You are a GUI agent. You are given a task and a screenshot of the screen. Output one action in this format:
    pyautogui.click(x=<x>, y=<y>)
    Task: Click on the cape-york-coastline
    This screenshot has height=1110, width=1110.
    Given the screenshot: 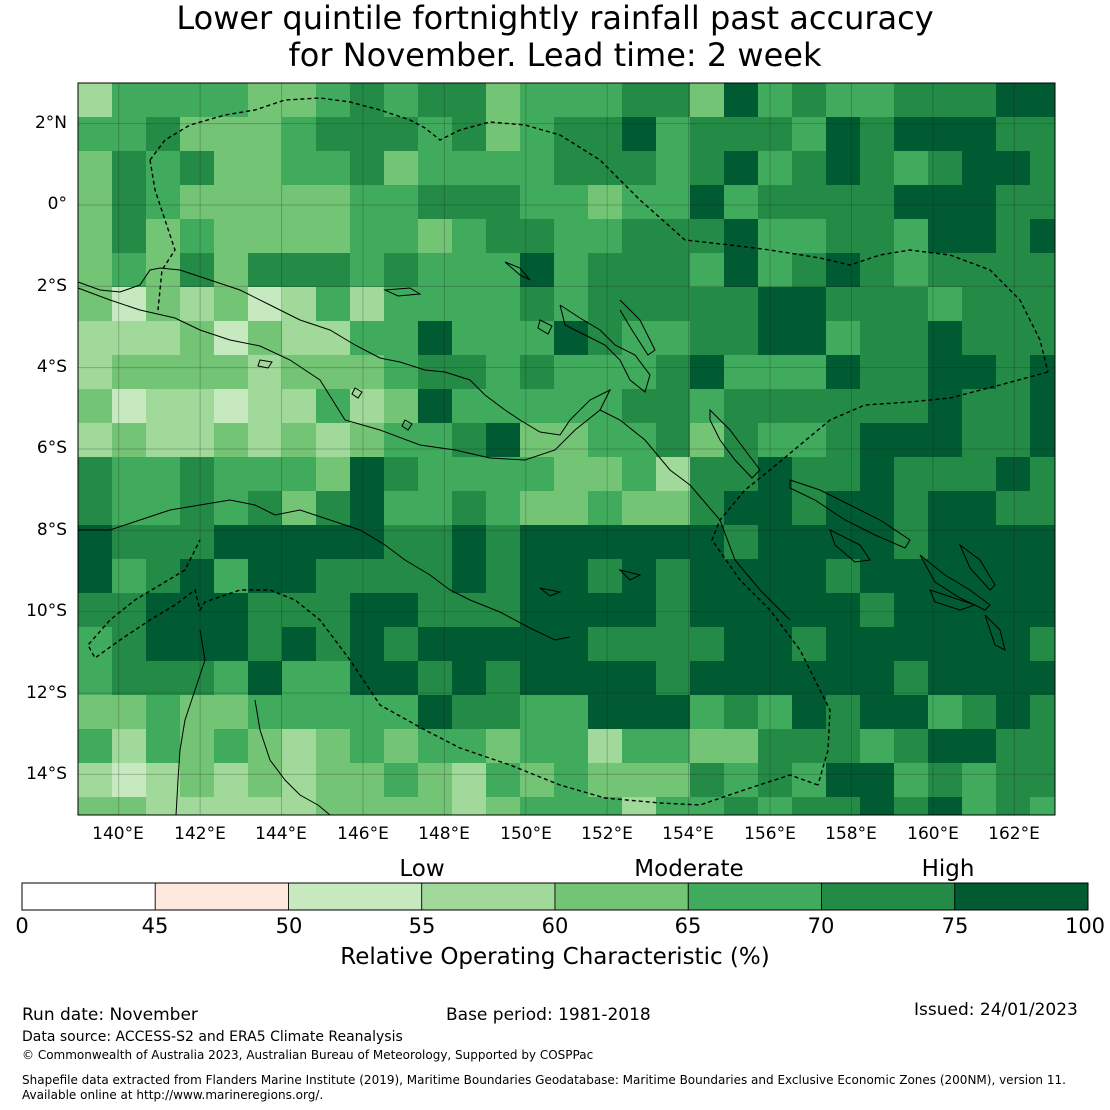 What is the action you would take?
    pyautogui.click(x=253, y=722)
    